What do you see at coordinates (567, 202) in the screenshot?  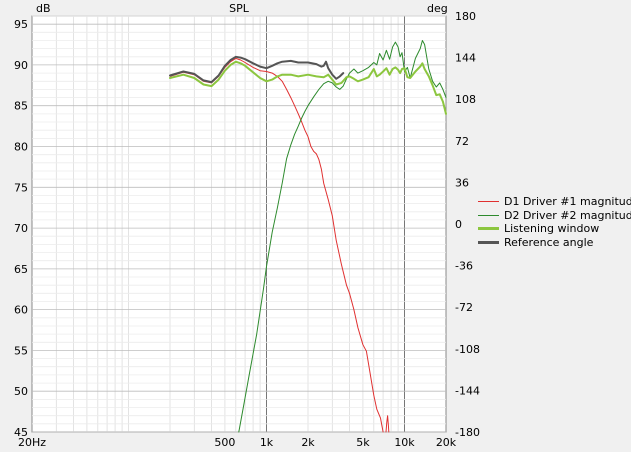 I see `legend-label: D1 Driver #1 magnitude` at bounding box center [567, 202].